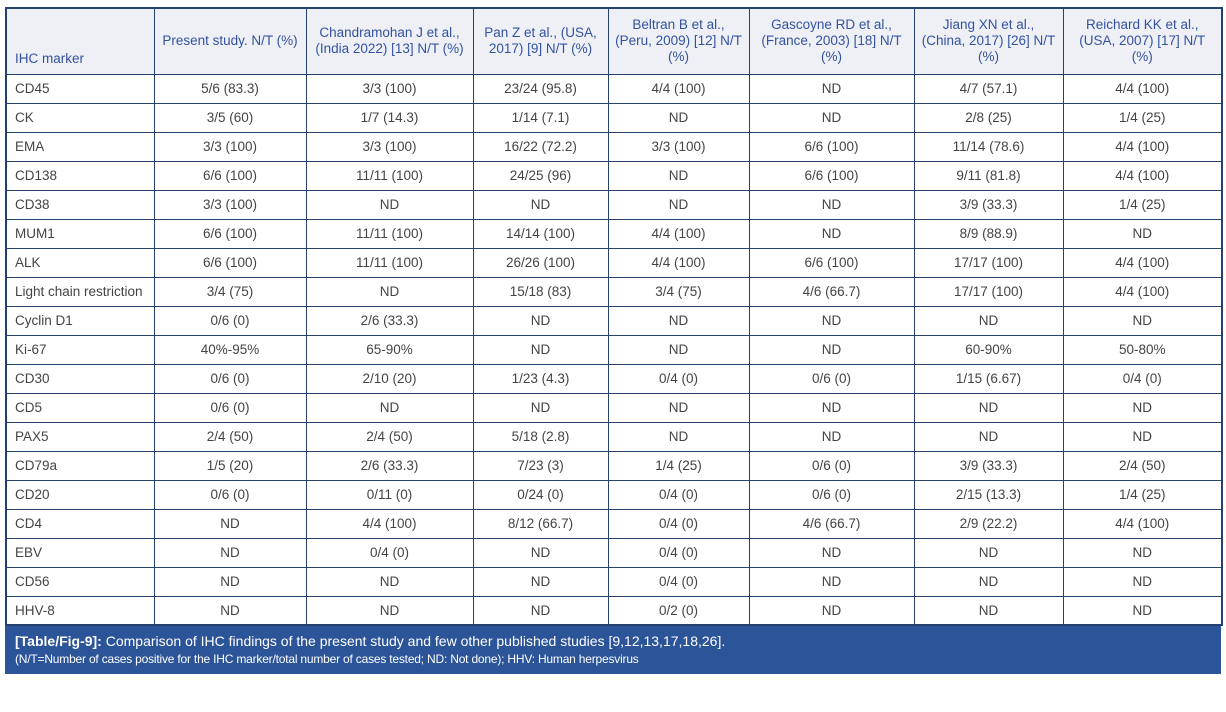  What do you see at coordinates (540, 436) in the screenshot?
I see `value-cell: 5/18 (2.8)` at bounding box center [540, 436].